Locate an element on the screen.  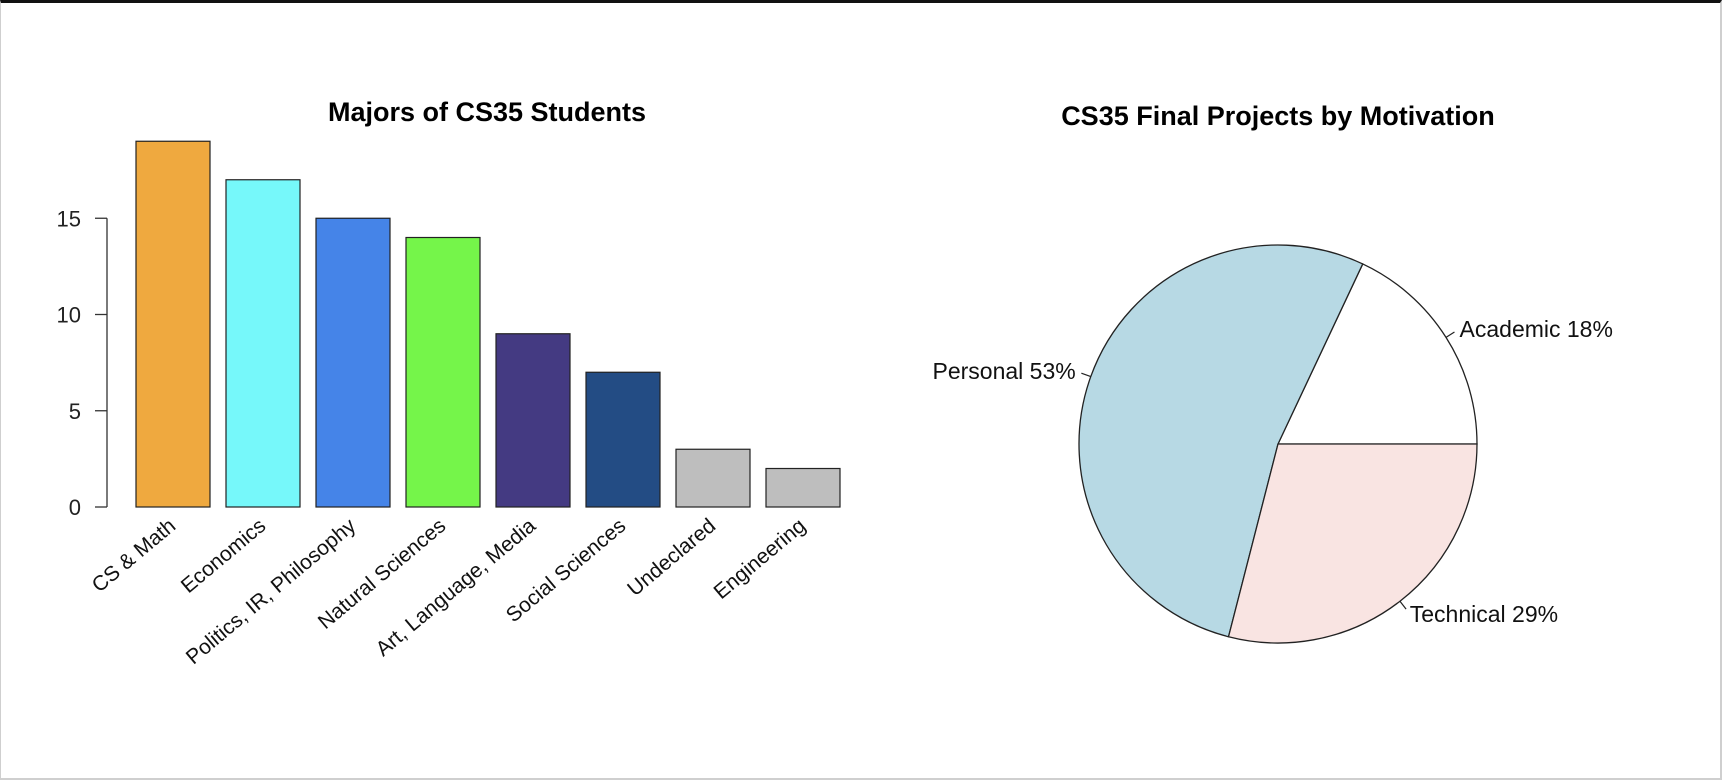
x-tick-label: Engineering is located at coordinates (760, 559).